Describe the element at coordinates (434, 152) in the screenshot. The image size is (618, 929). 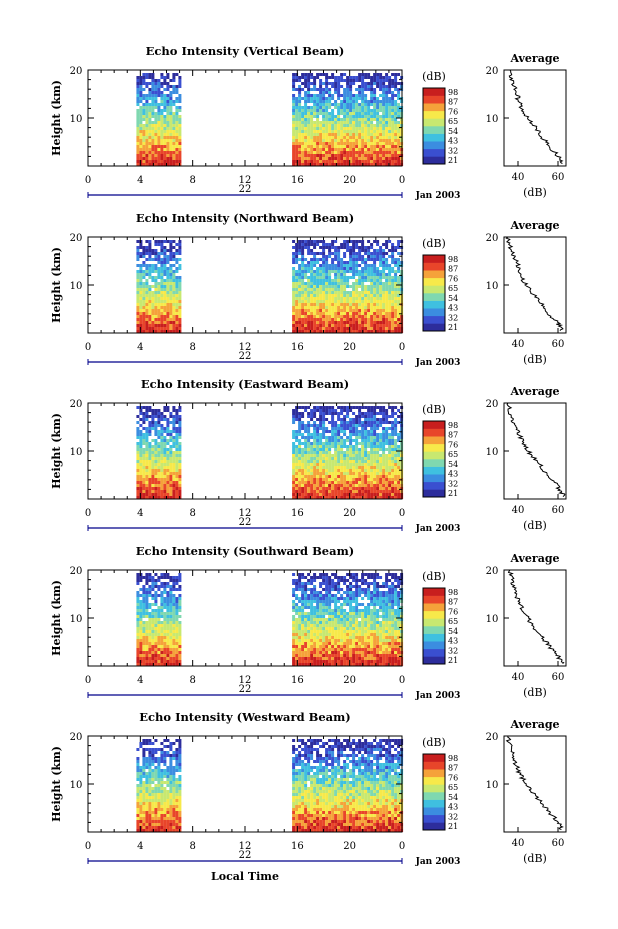
I see `colorbar-segment` at that location.